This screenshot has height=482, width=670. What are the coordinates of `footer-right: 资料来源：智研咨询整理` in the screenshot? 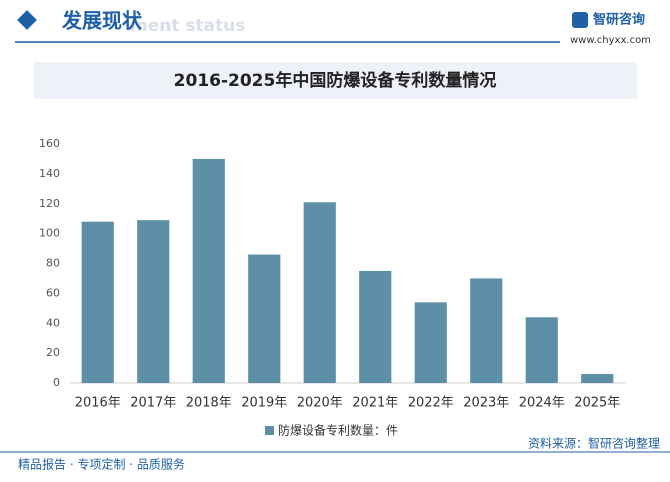 It's located at (594, 443).